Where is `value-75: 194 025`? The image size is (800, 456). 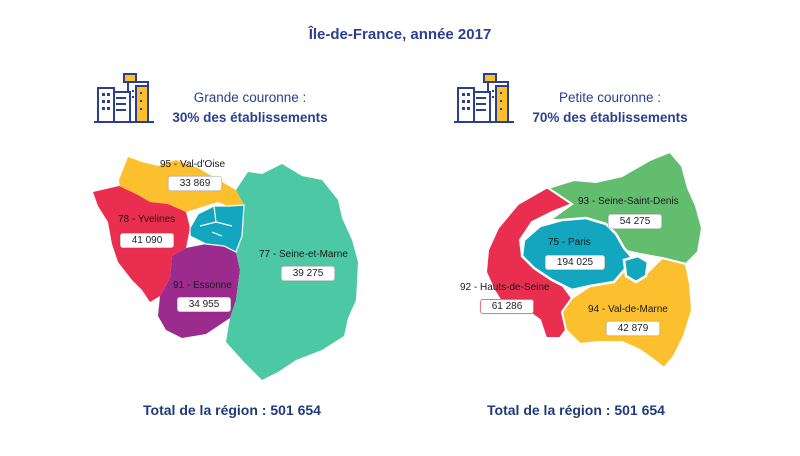 value-75: 194 025 is located at coordinates (575, 262).